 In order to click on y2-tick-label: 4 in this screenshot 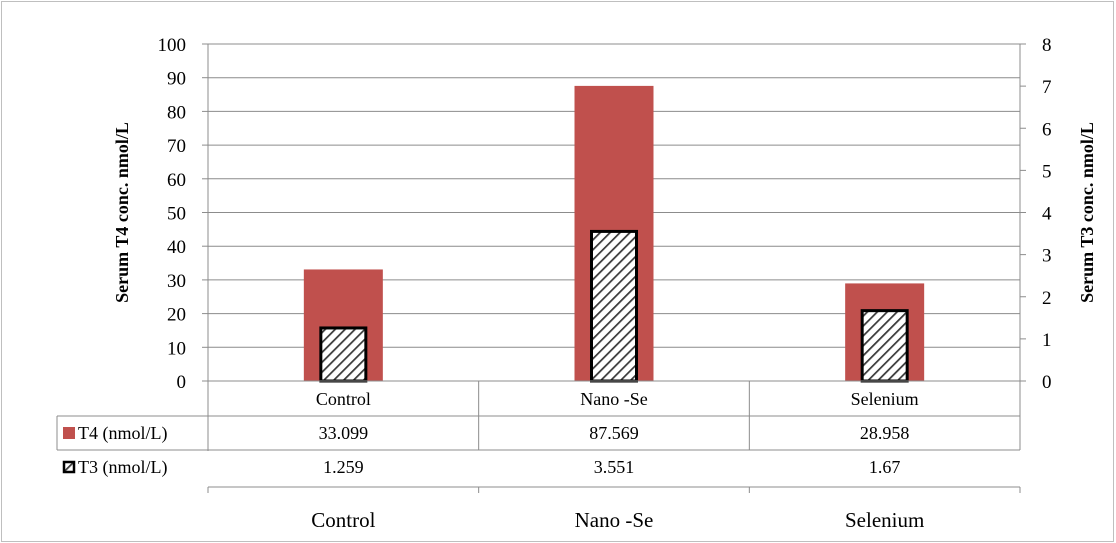, I will do `click(1047, 214)`.